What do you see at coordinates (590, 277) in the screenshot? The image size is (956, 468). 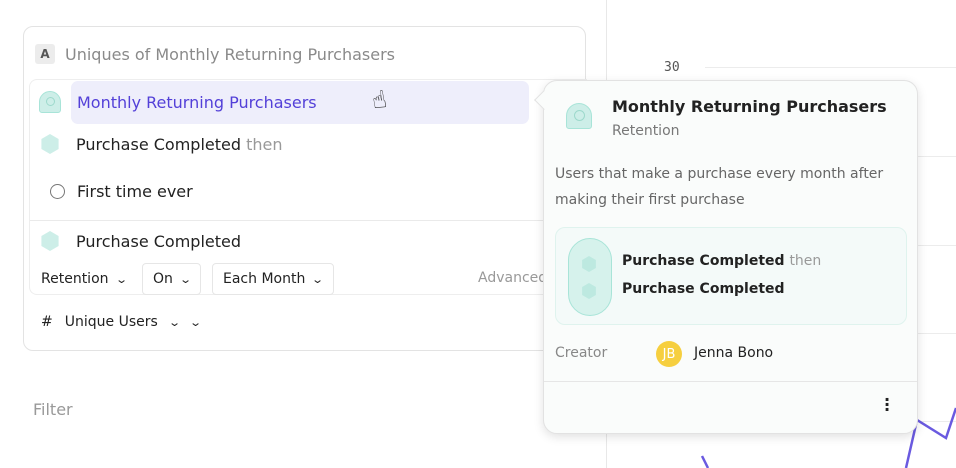 I see `sequence-pill` at bounding box center [590, 277].